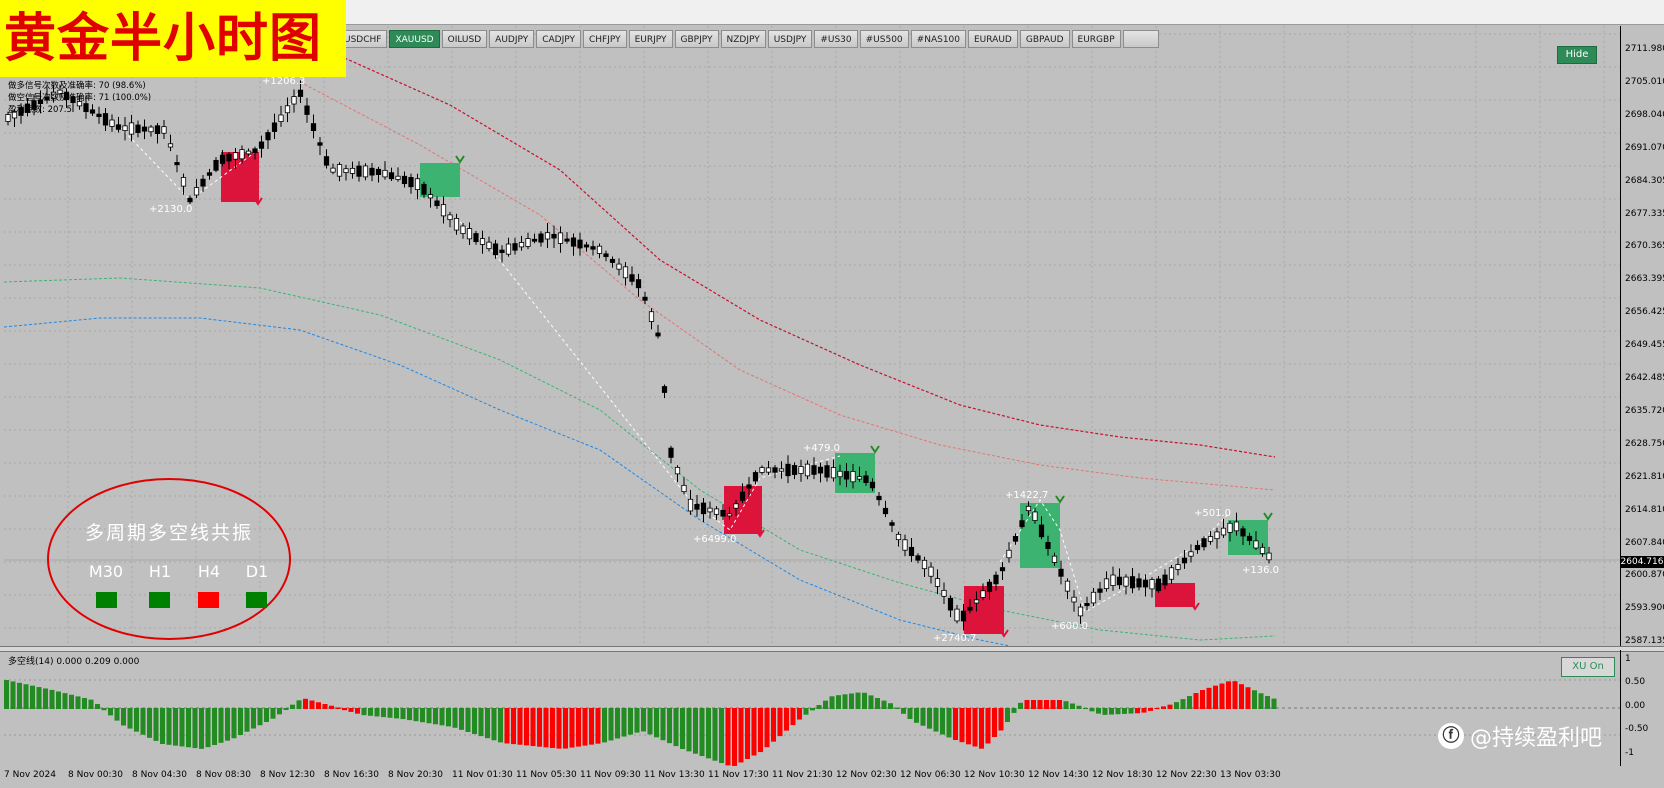 This screenshot has height=788, width=1664. What do you see at coordinates (106, 571) in the screenshot?
I see `tf-label-m30: M30` at bounding box center [106, 571].